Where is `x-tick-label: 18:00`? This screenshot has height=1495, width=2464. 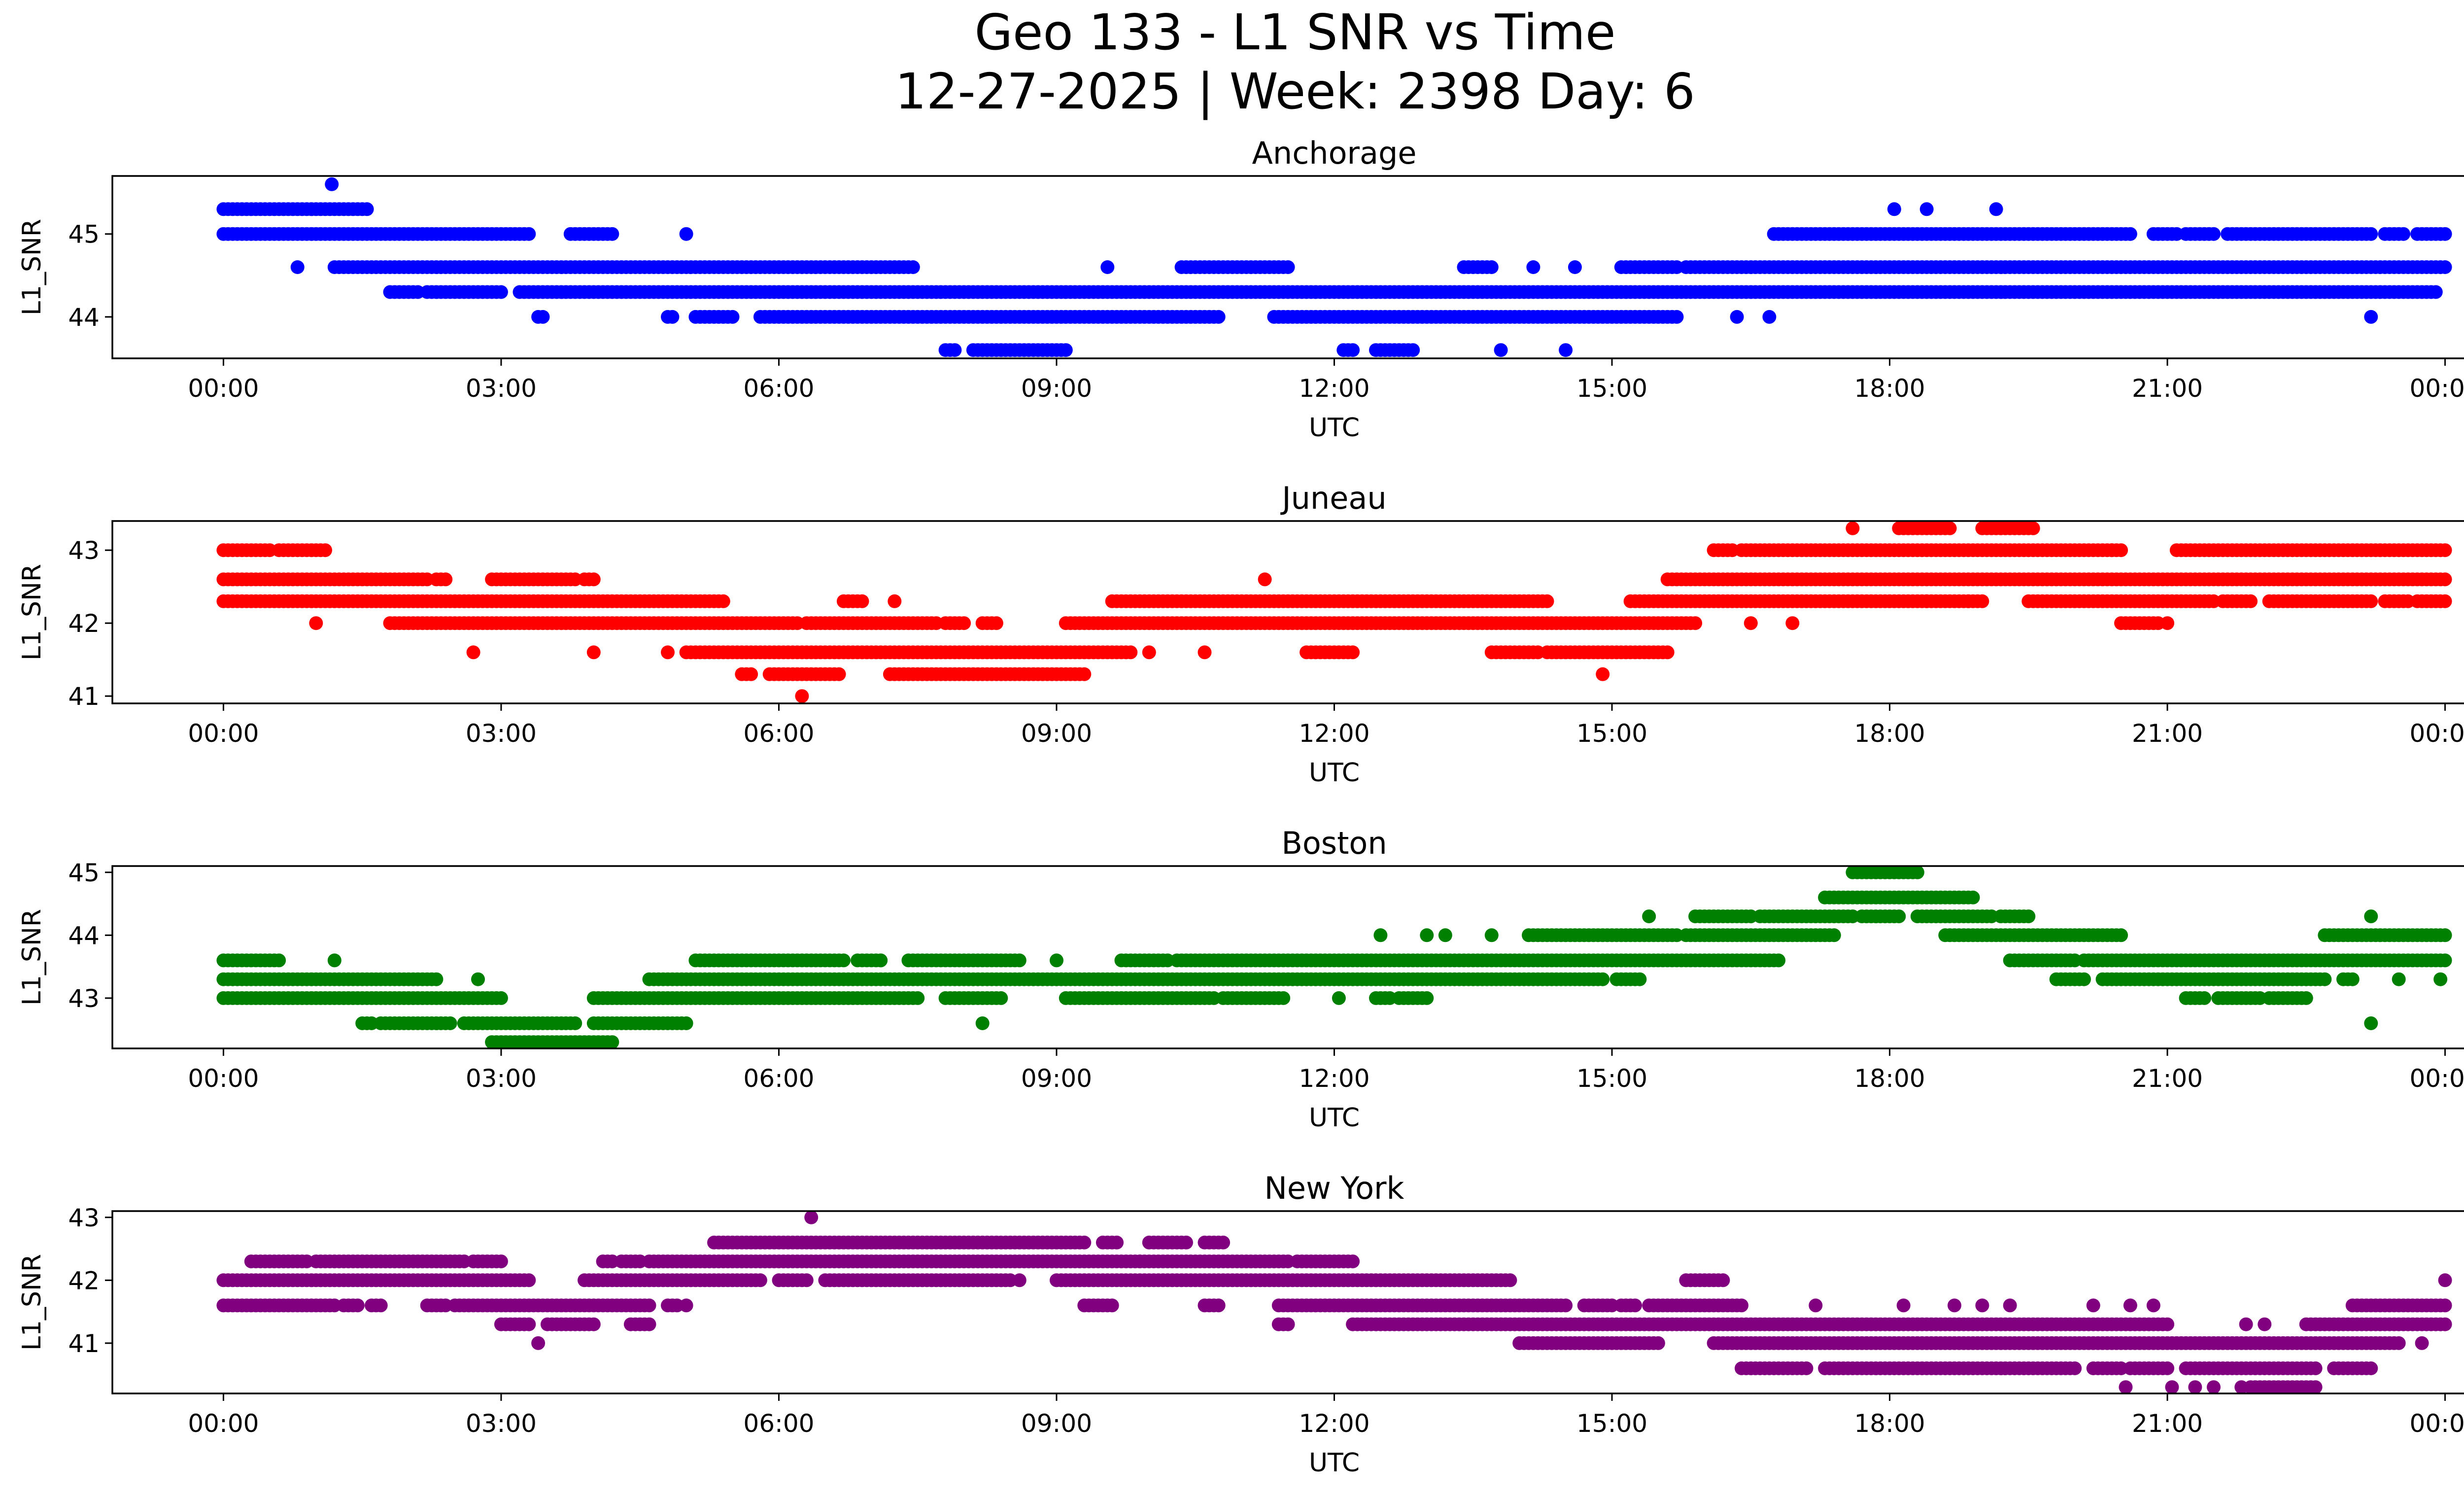
x-tick-label: 18:00 is located at coordinates (1889, 733).